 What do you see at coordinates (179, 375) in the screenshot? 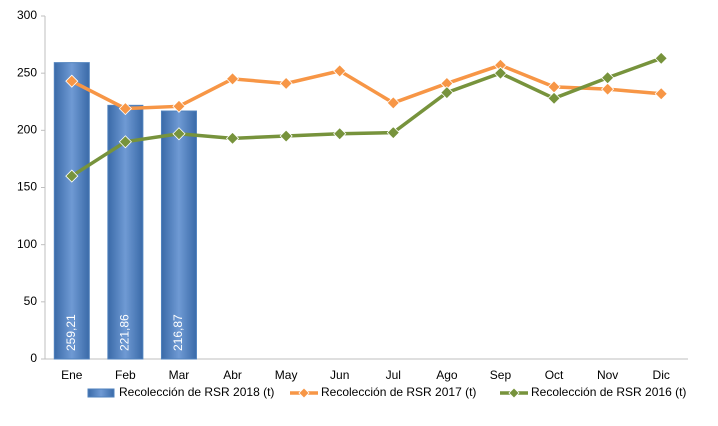
I see `x-tick-label: Mar` at bounding box center [179, 375].